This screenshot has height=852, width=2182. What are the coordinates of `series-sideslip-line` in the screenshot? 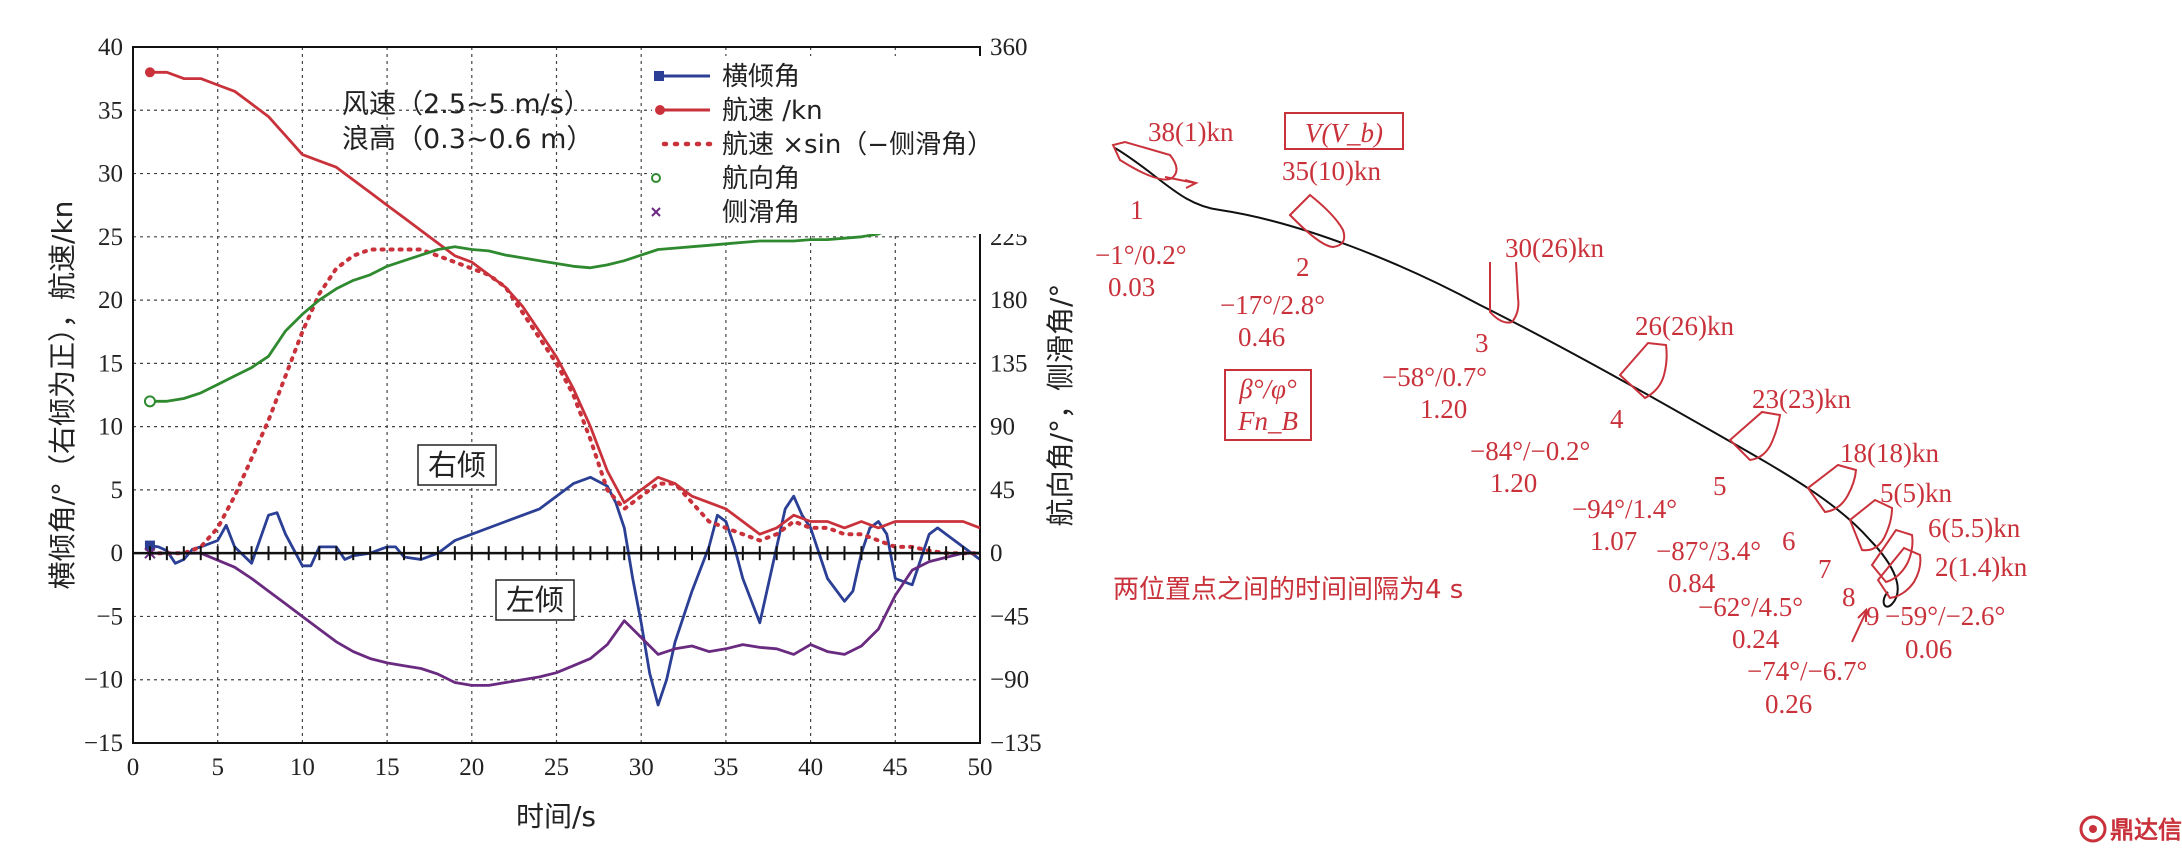 It's located at (564, 619).